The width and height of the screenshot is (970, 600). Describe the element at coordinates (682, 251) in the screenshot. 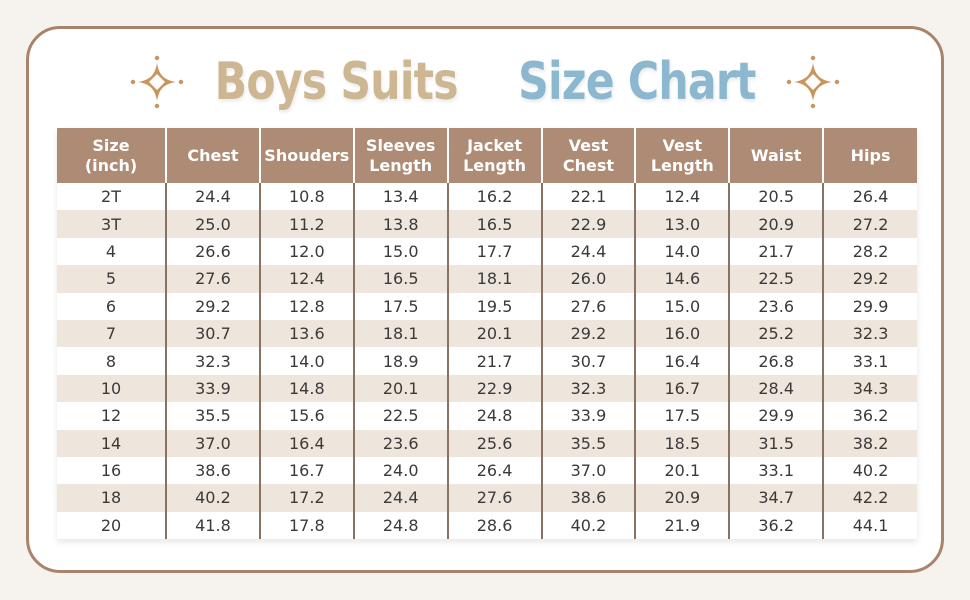

I see `measurement-cell: 14.0` at that location.